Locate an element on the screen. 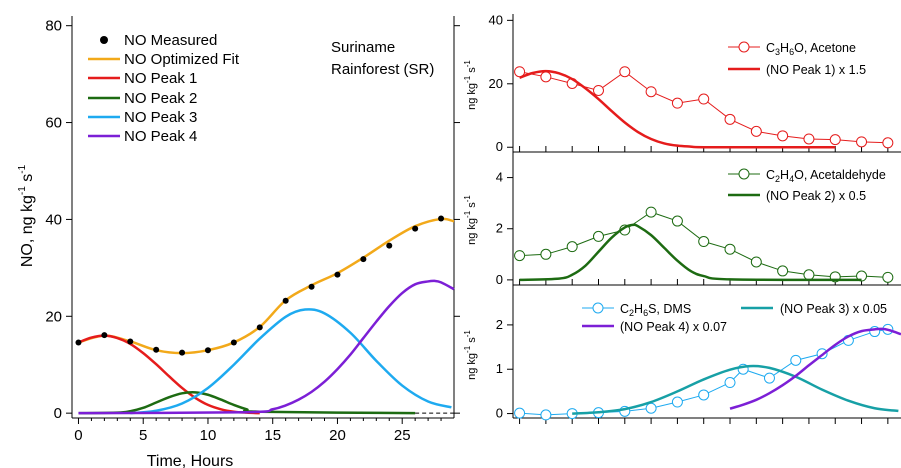  main-y-label-mid: s is located at coordinates (27, 180).